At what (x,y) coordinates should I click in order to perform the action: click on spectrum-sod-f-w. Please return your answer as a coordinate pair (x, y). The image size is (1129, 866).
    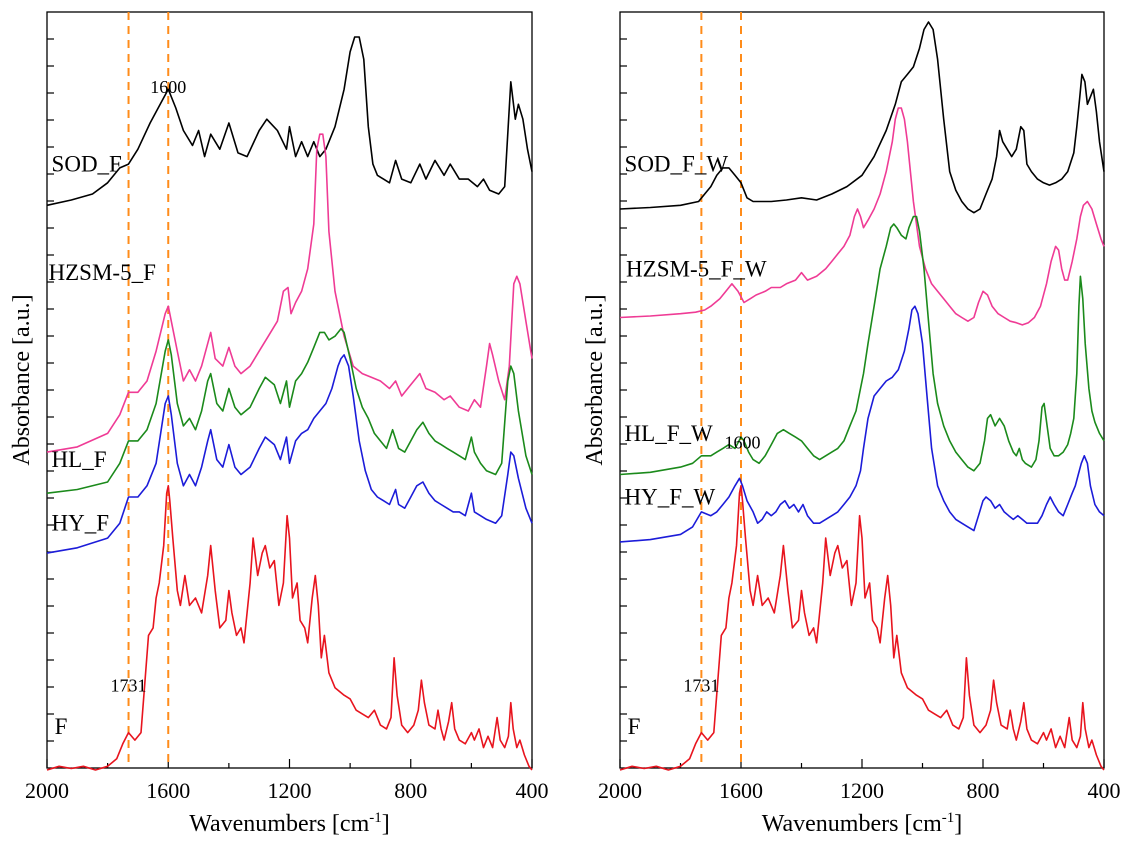
    Looking at the image, I should click on (862, 117).